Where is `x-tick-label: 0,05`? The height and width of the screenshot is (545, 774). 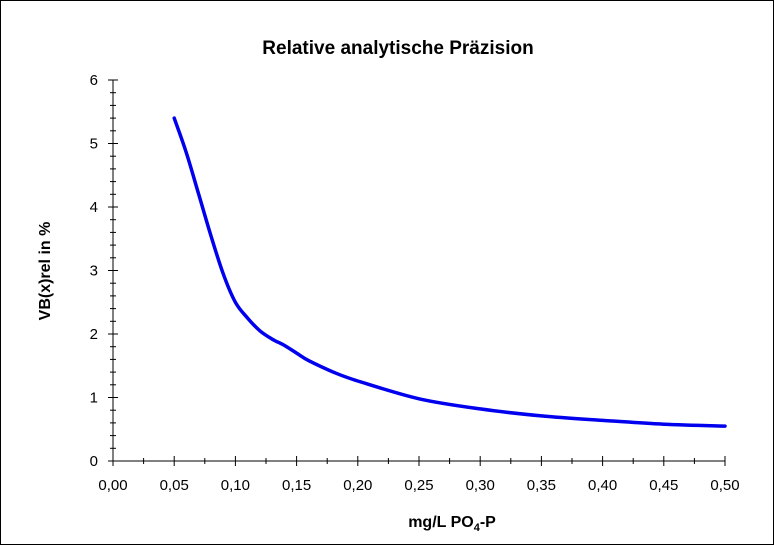
x-tick-label: 0,05 is located at coordinates (174, 485).